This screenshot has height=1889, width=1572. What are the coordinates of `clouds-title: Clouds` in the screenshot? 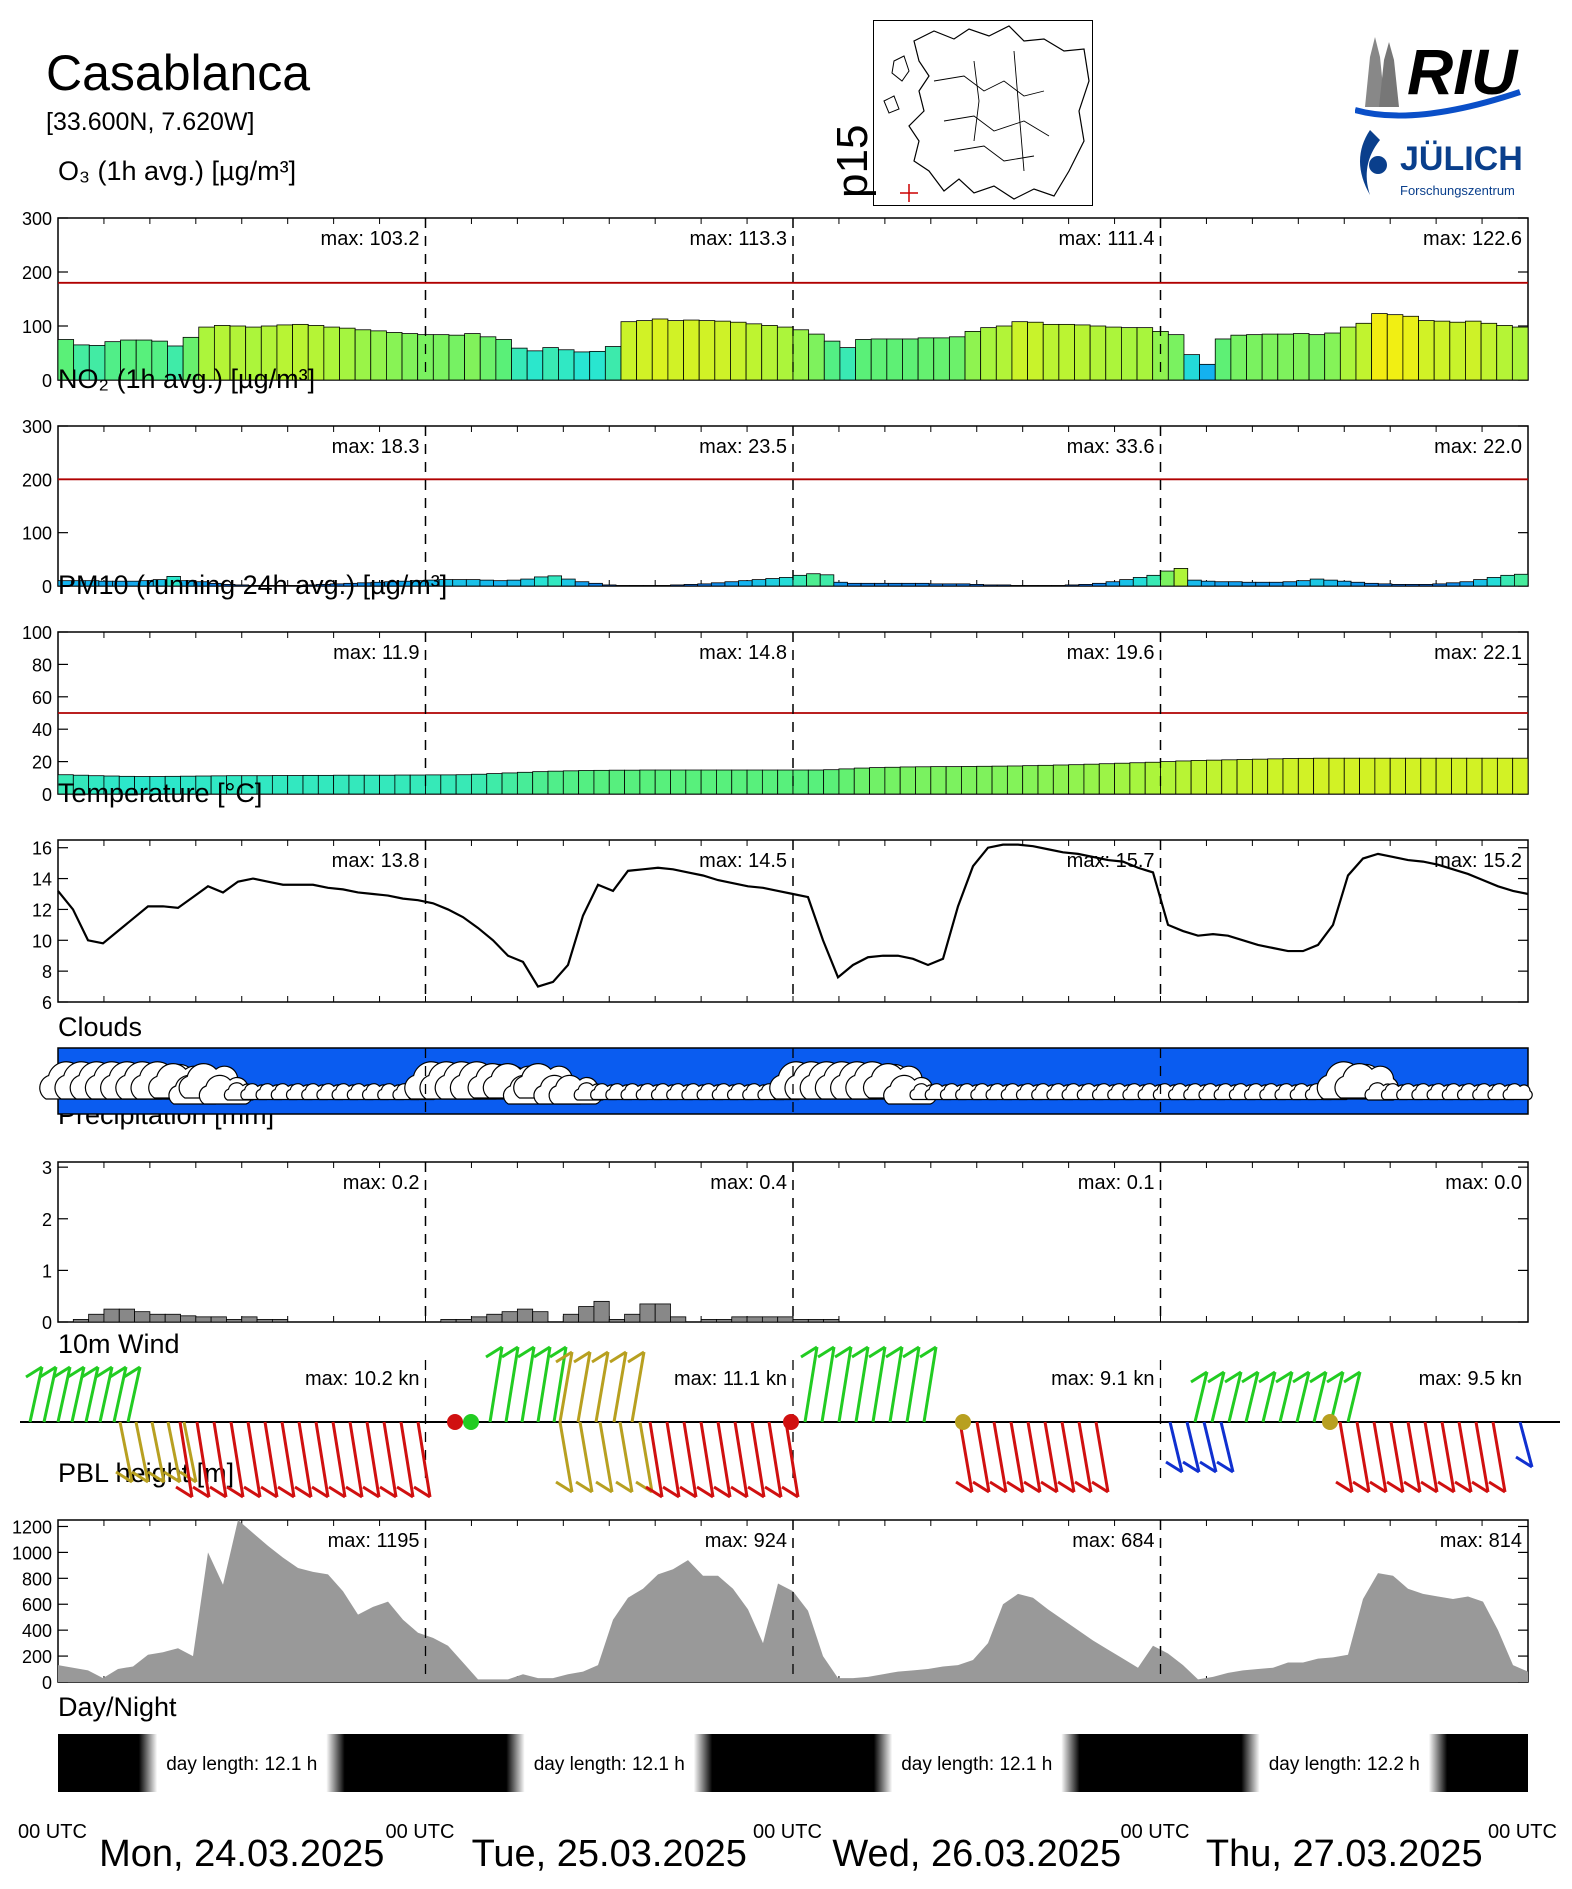 It's located at (100, 1027).